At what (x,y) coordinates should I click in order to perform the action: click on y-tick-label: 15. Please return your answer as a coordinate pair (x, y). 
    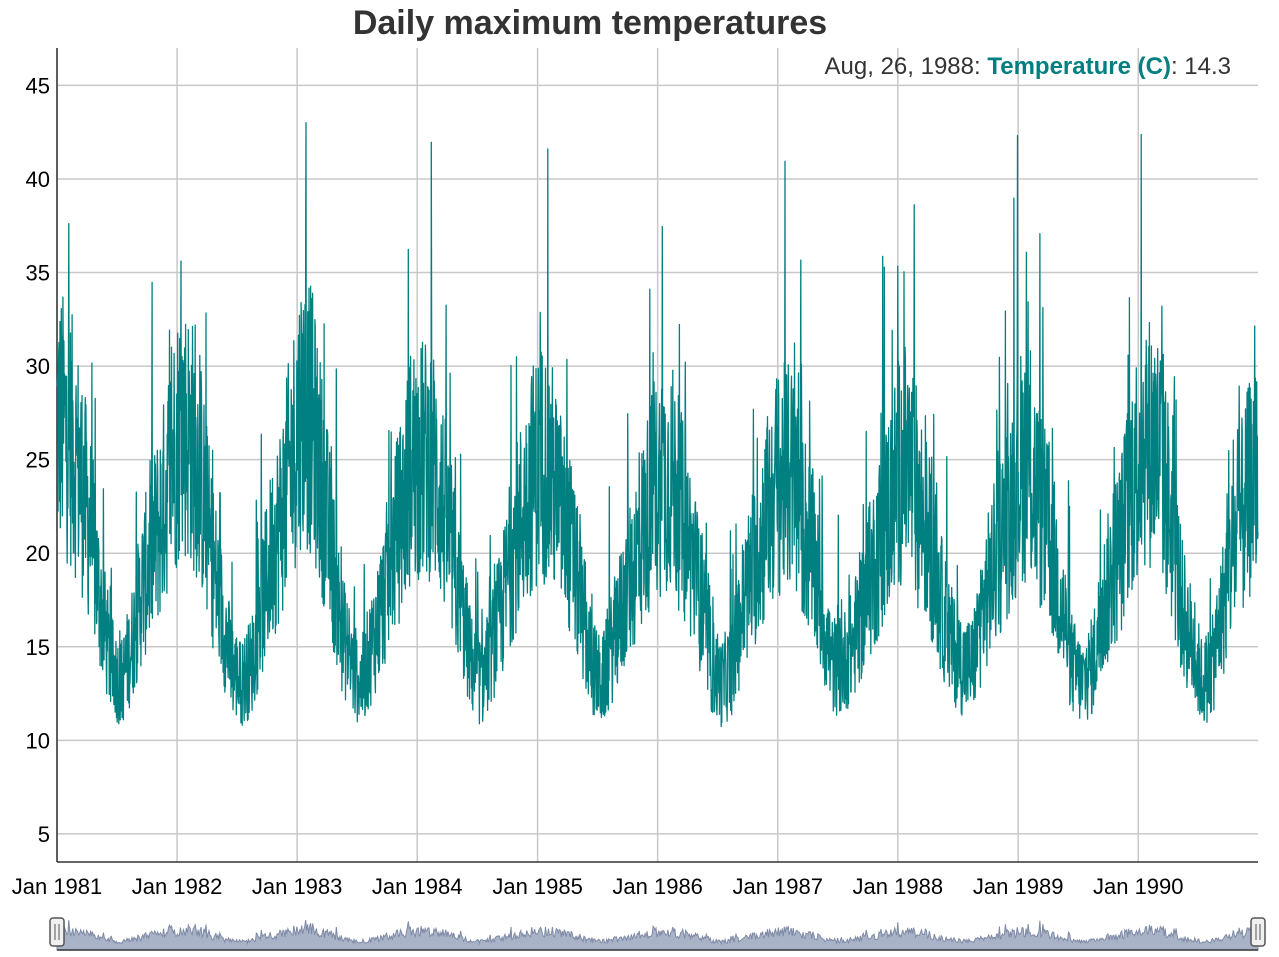
    Looking at the image, I should click on (38, 647).